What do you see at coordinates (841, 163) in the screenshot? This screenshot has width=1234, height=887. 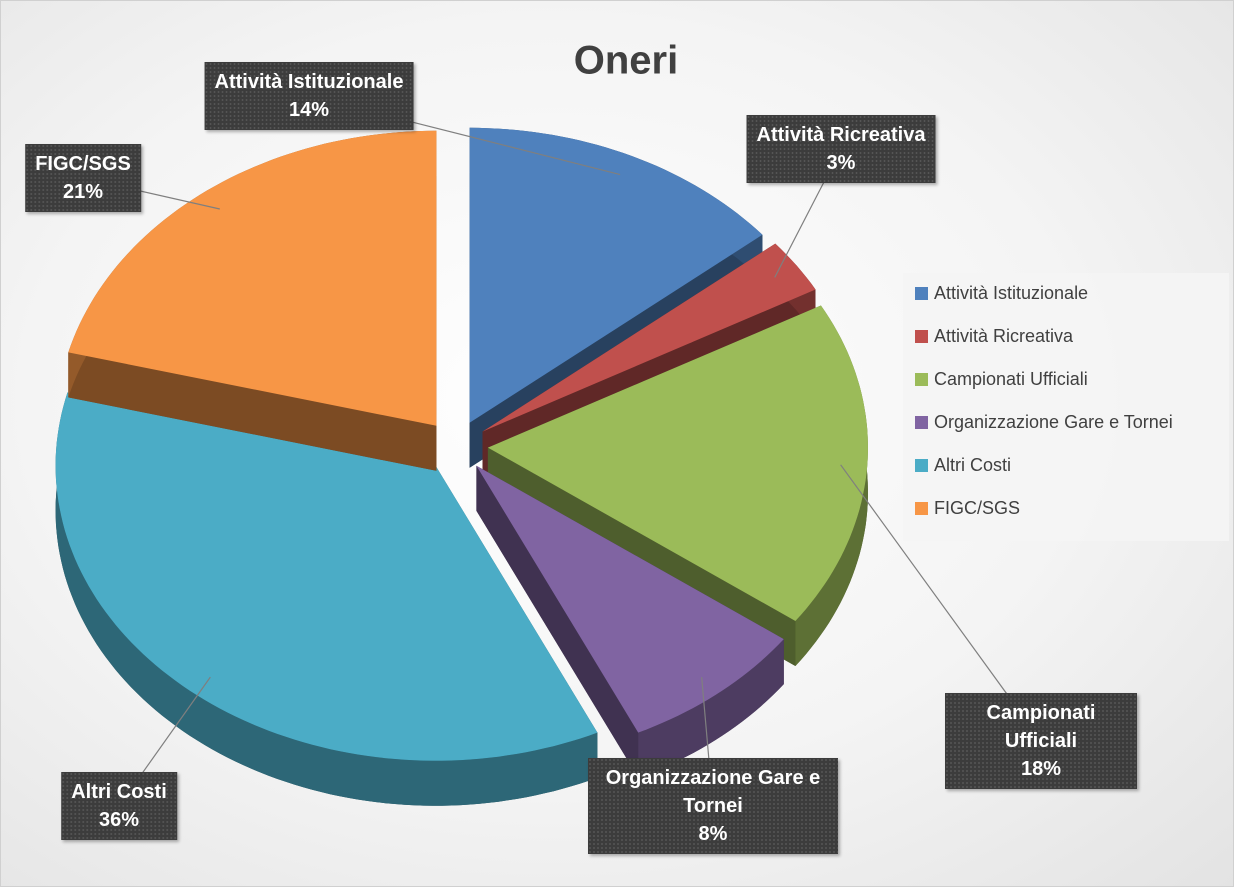 I see `label-value: 3%` at bounding box center [841, 163].